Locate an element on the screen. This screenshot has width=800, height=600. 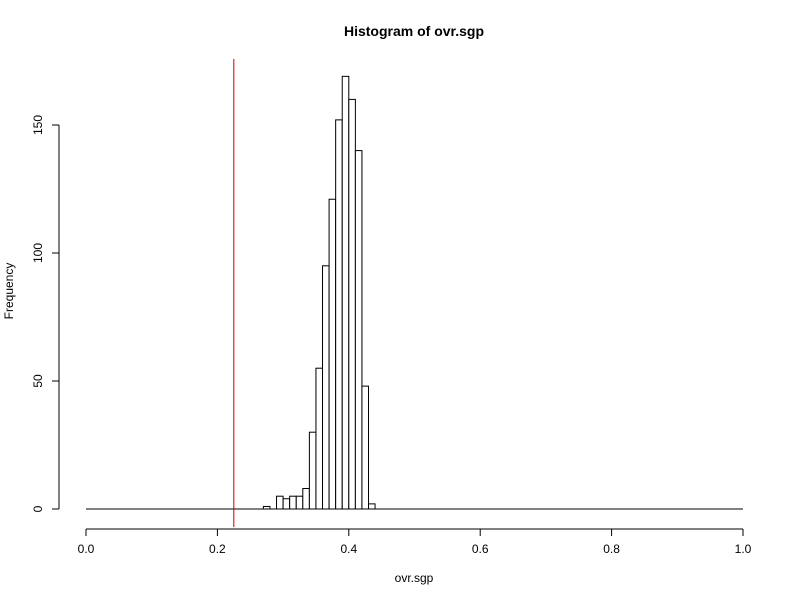
y-tick-label: 150 is located at coordinates (38, 125).